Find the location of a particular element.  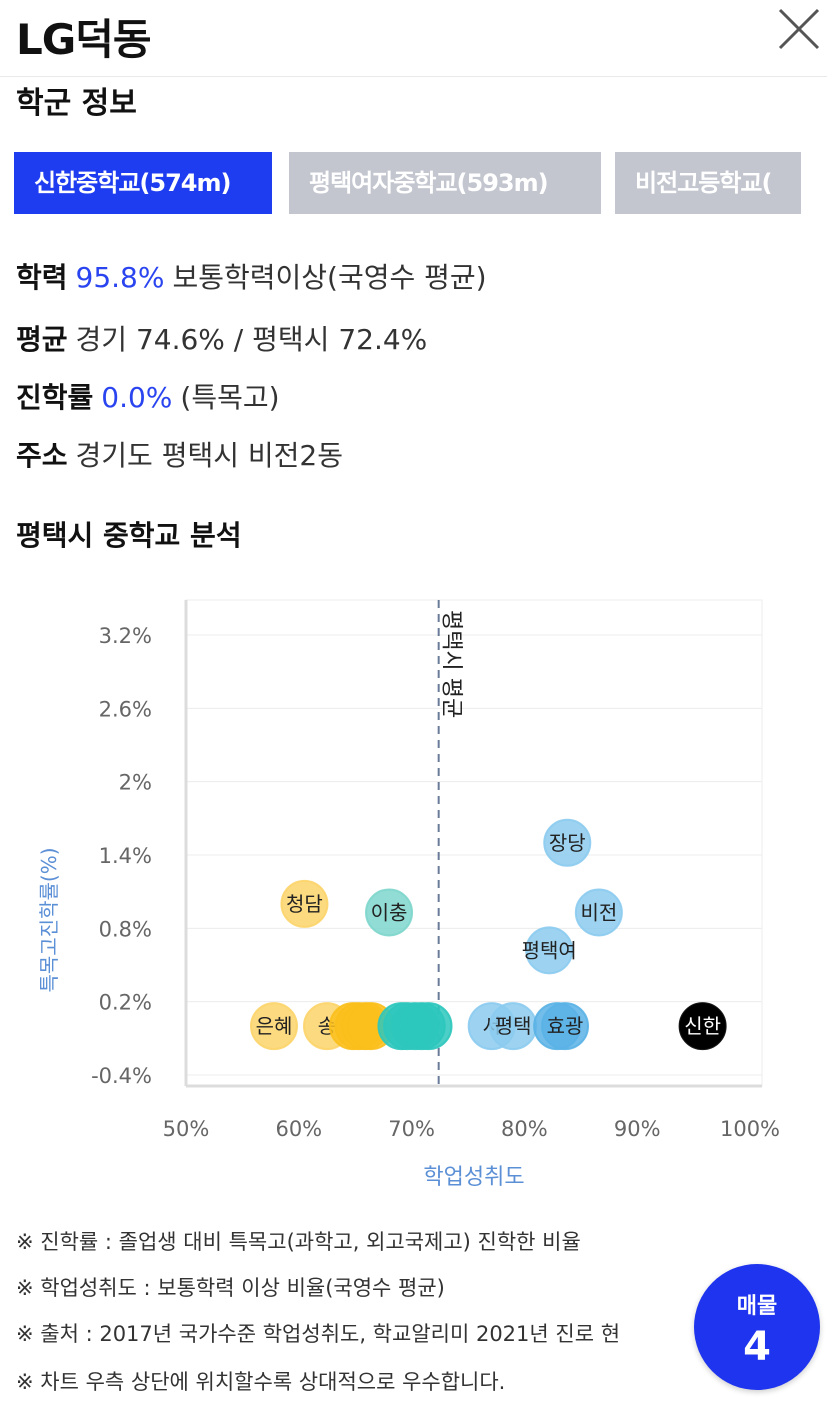

data-point: 장당 is located at coordinates (567, 842).